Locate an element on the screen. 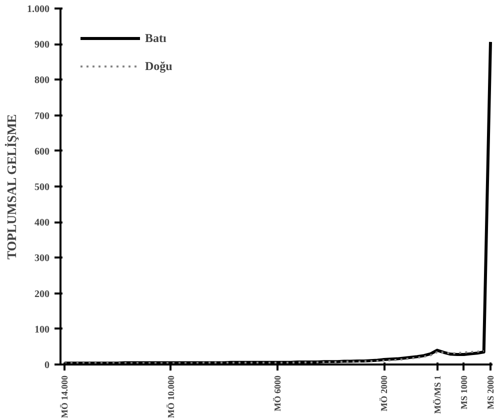 This screenshot has width=504, height=420. legend-label: Batı is located at coordinates (155, 38).